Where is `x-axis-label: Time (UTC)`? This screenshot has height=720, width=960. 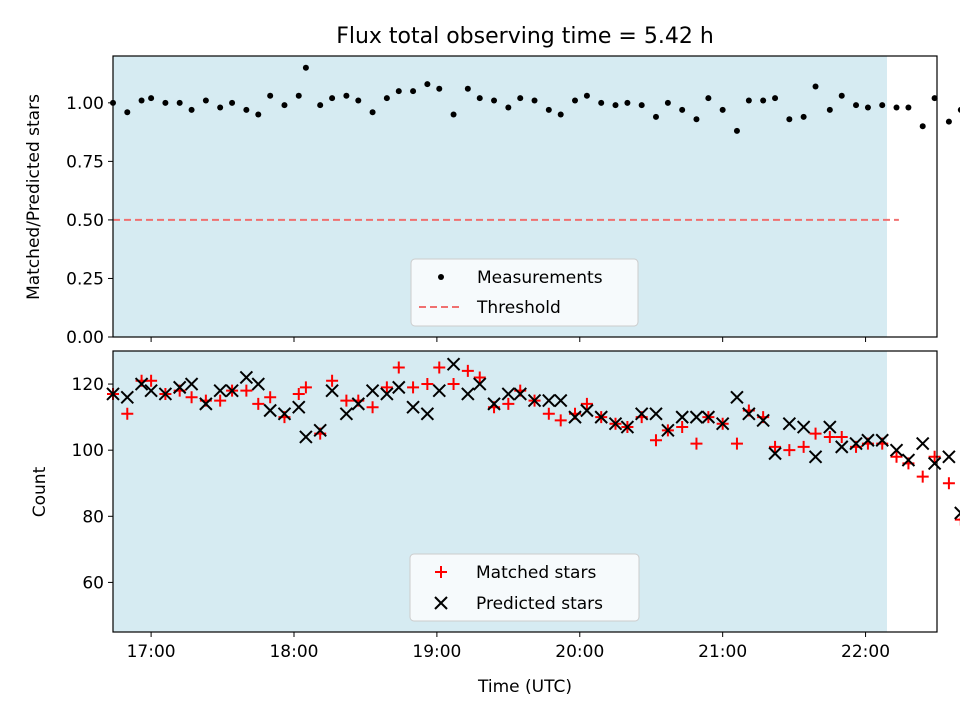 x-axis-label: Time (UTC) is located at coordinates (524, 687).